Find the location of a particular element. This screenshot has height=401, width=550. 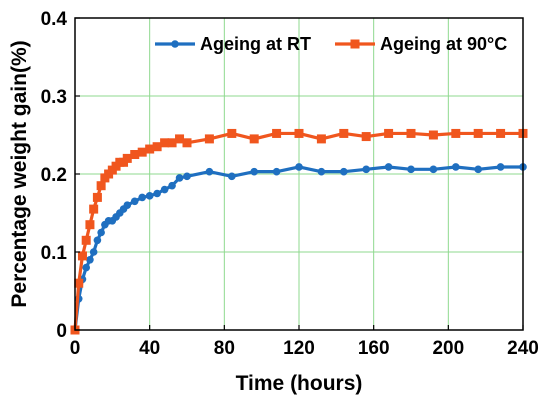

y-axis-title: Percentage weight gain(%) is located at coordinates (19, 173).